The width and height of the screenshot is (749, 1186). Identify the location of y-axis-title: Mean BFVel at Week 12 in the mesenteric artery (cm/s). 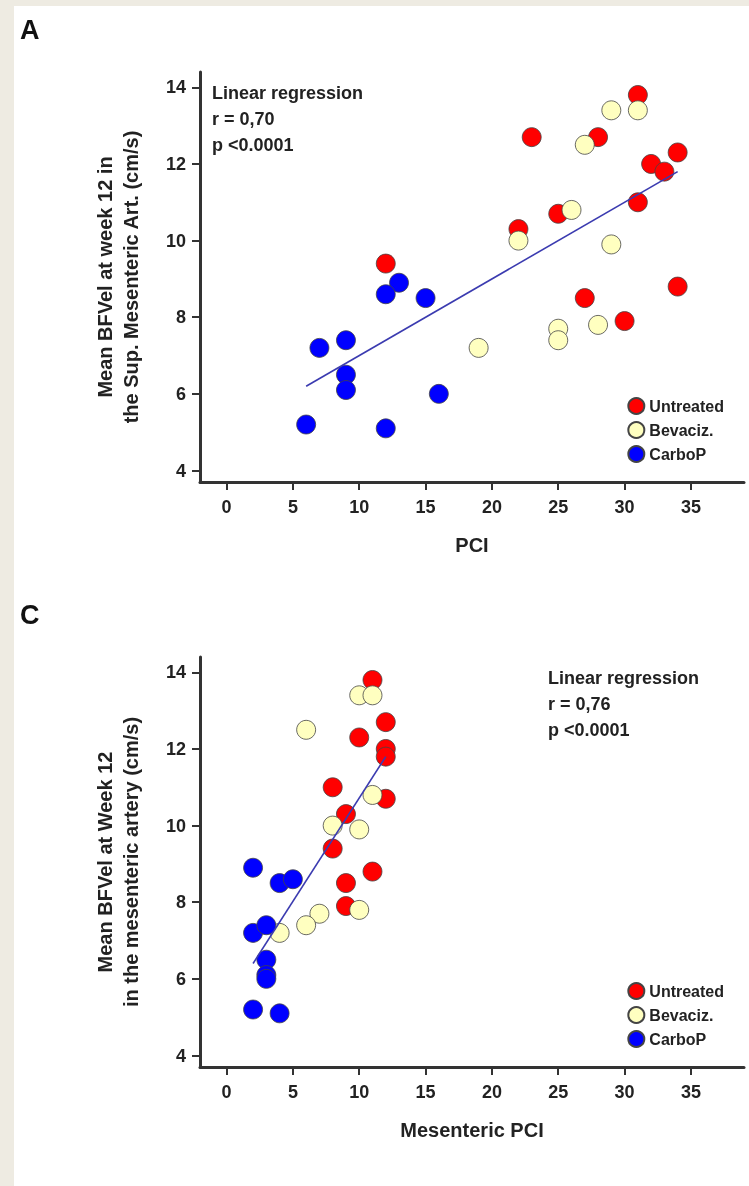
(118, 862).